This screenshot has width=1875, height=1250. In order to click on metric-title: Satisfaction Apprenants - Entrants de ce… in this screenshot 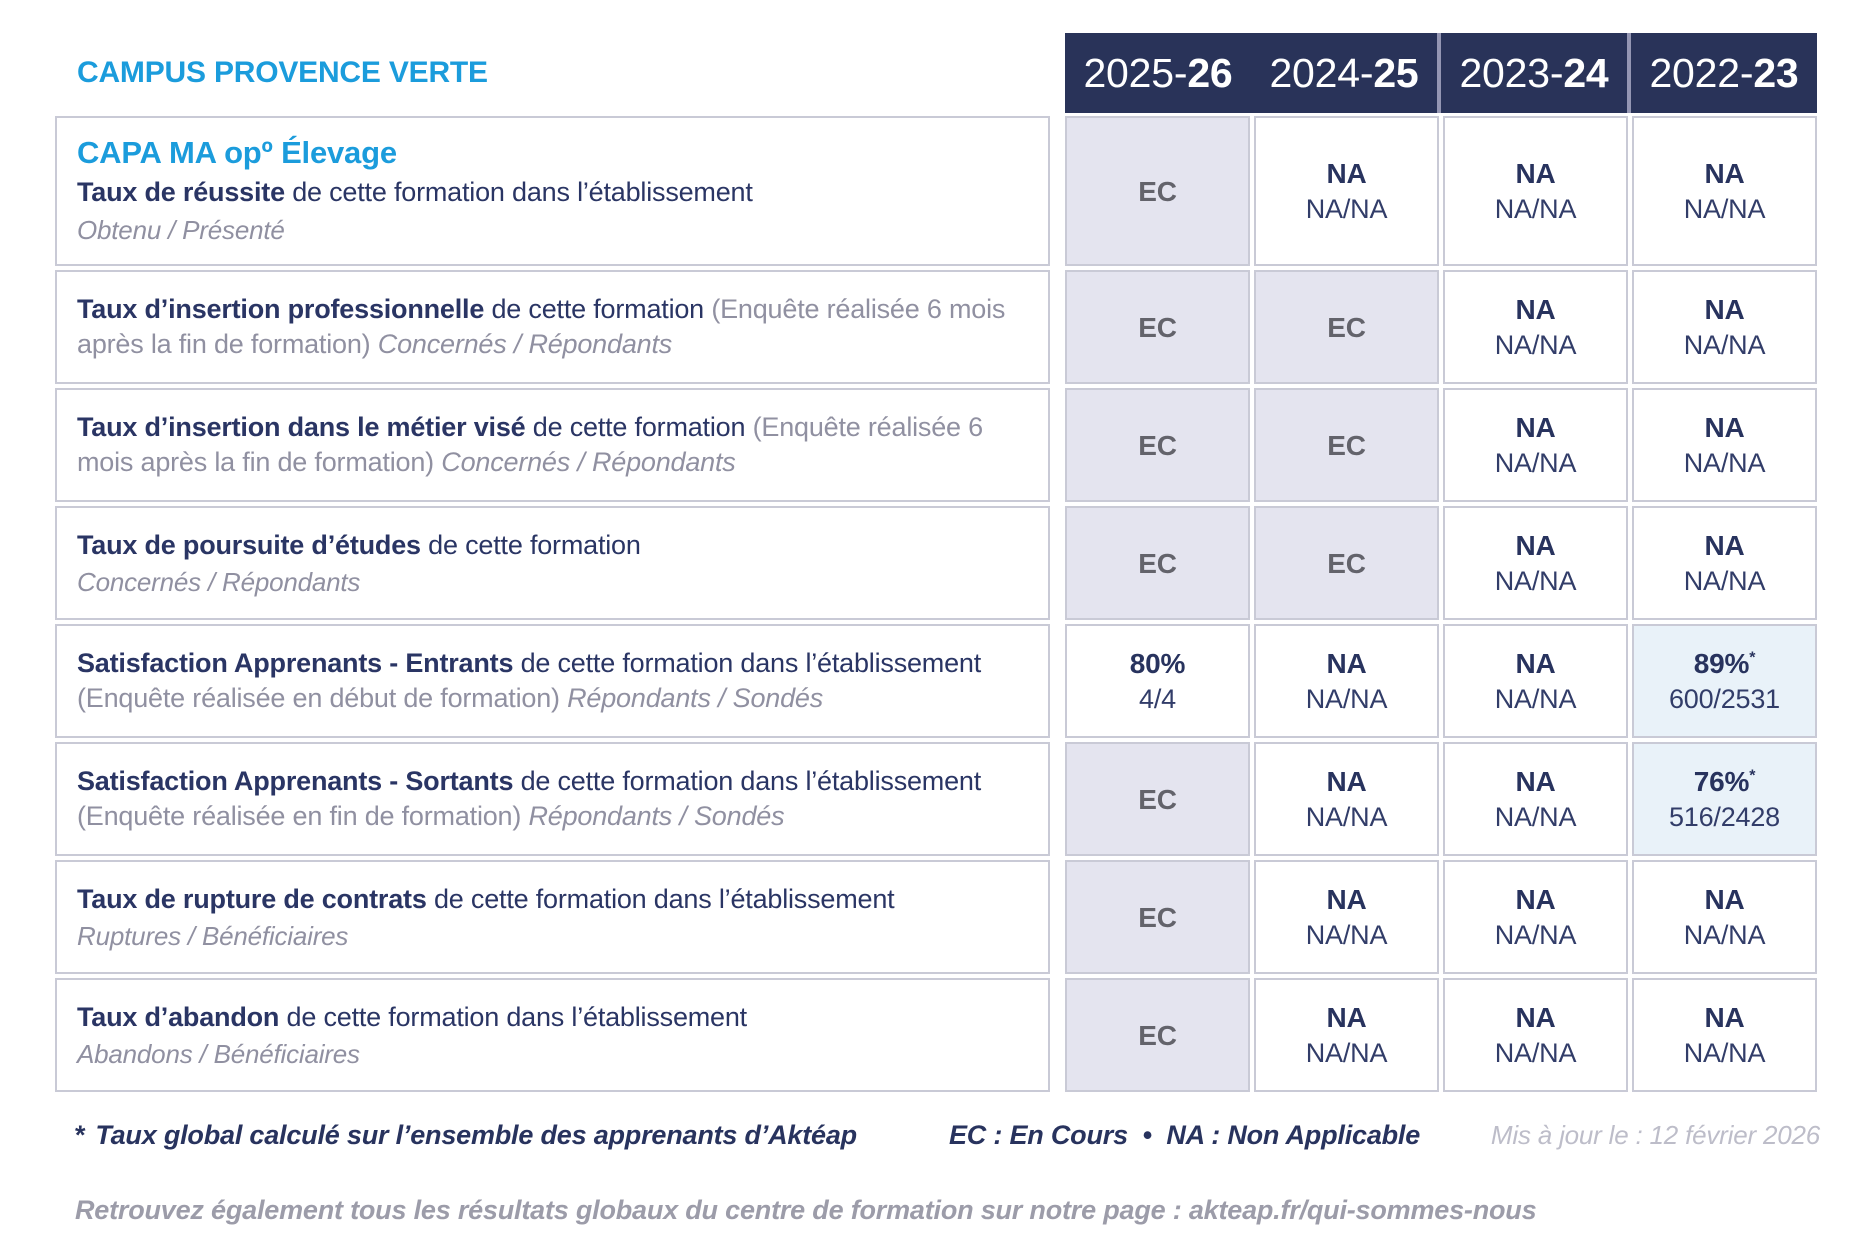, I will do `click(529, 680)`.